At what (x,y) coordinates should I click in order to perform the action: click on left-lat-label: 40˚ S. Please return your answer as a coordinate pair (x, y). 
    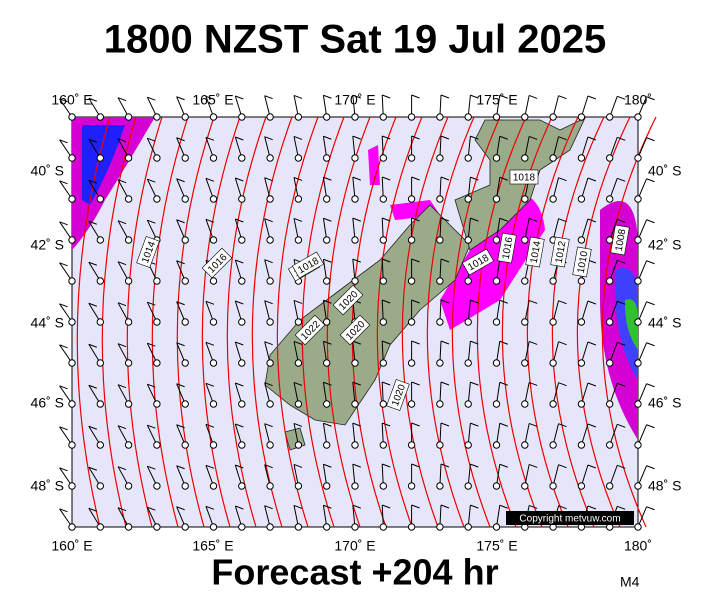
    Looking at the image, I should click on (47, 171).